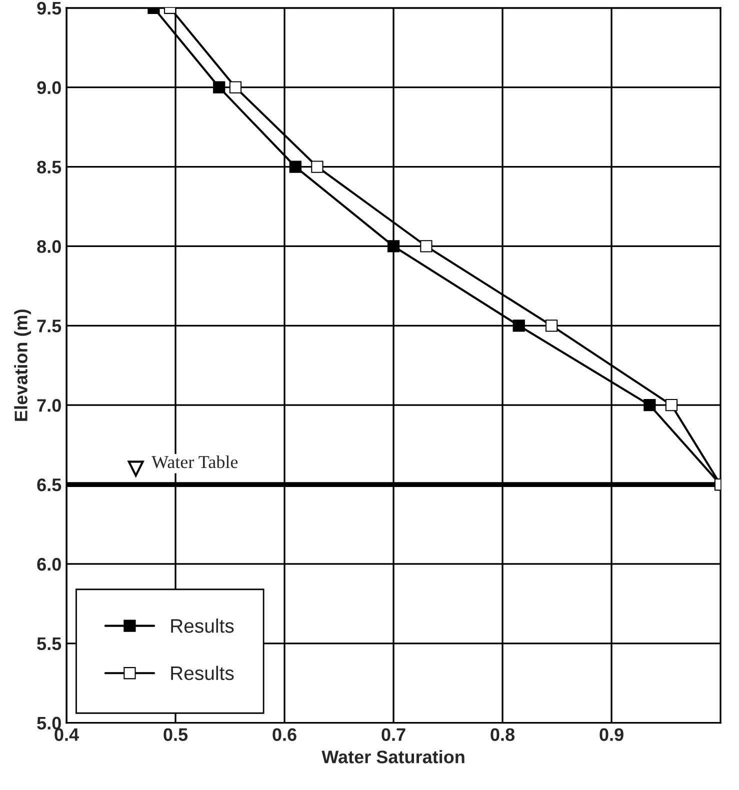 The image size is (739, 790). What do you see at coordinates (195, 461) in the screenshot?
I see `legend-label: Water Table` at bounding box center [195, 461].